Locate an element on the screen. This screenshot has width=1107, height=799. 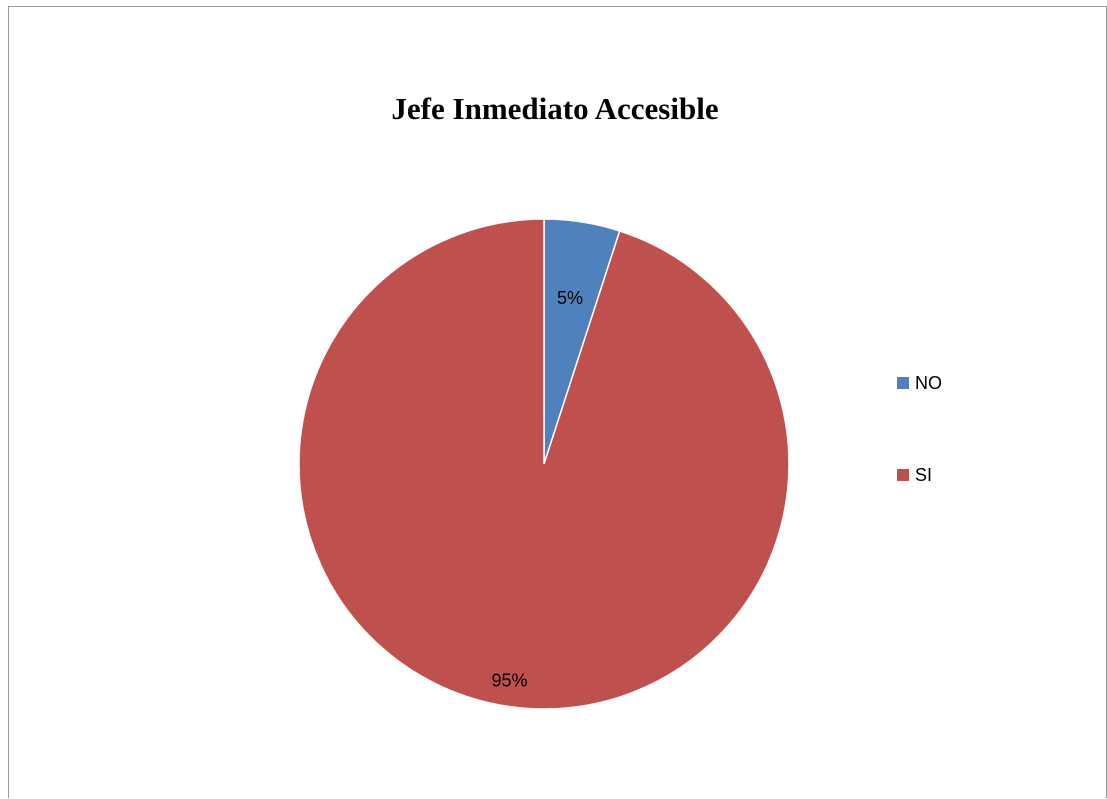
legend-item-si: SI is located at coordinates (937, 475).